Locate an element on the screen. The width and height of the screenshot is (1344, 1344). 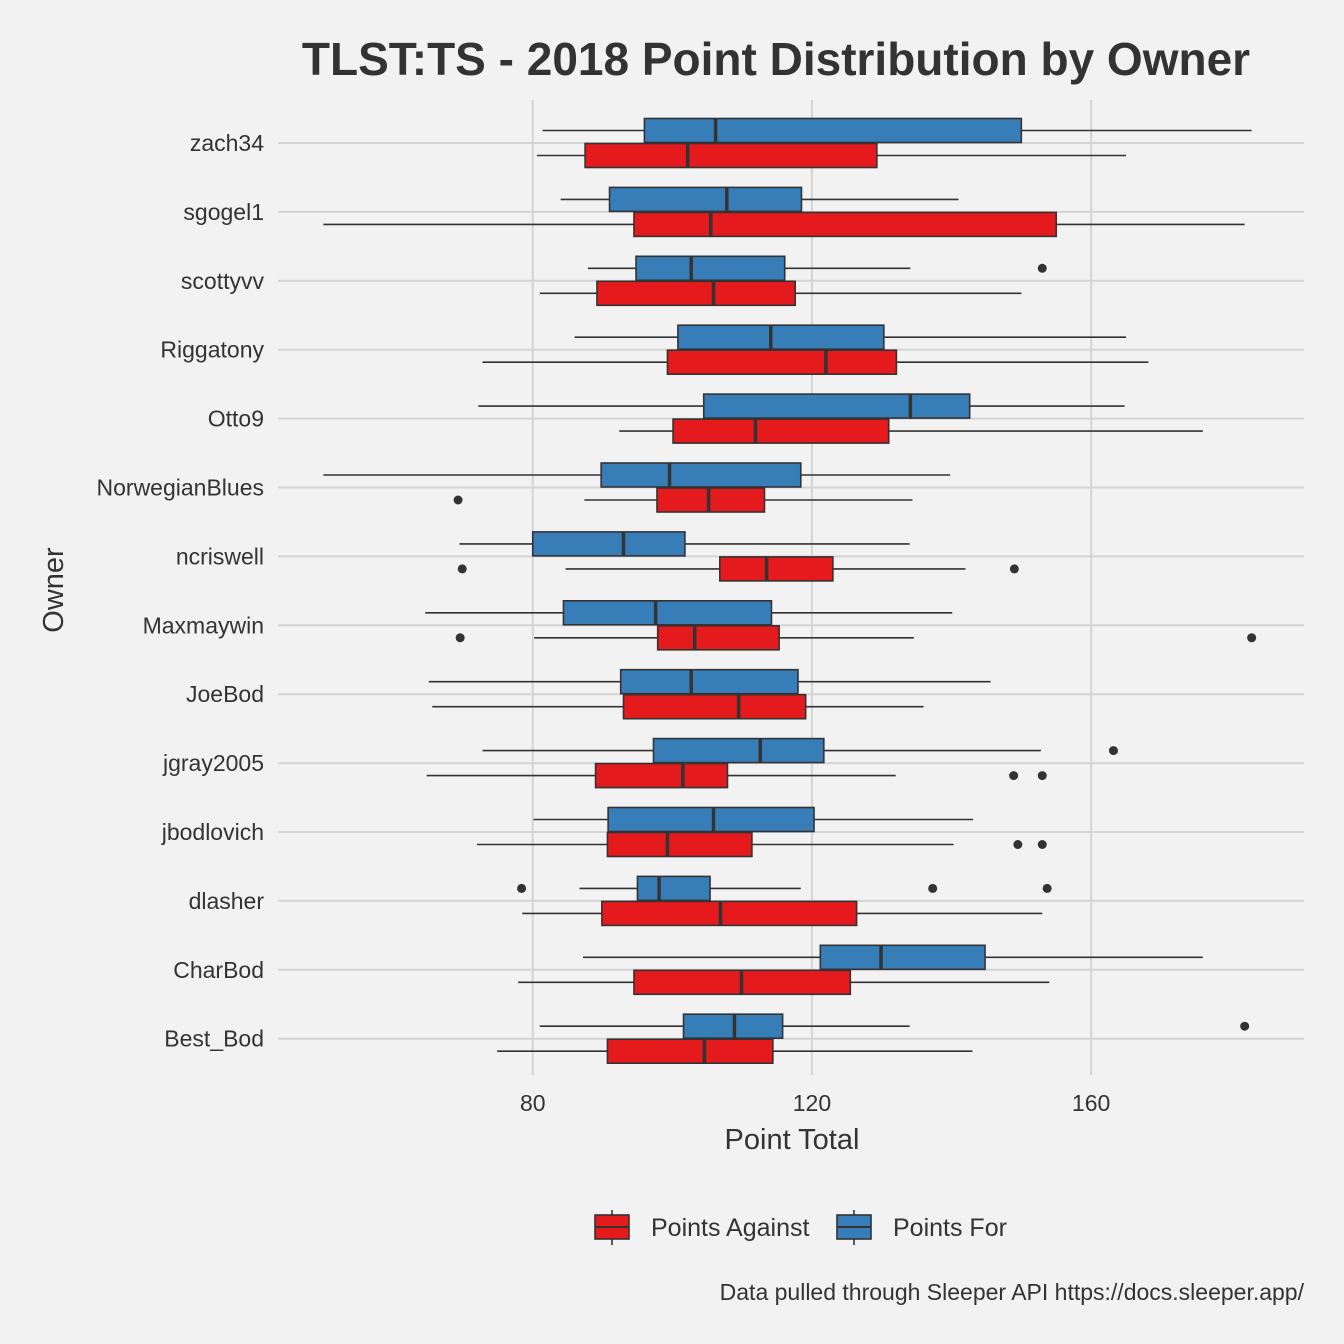
x-axis-label: Point Total is located at coordinates (792, 1140).